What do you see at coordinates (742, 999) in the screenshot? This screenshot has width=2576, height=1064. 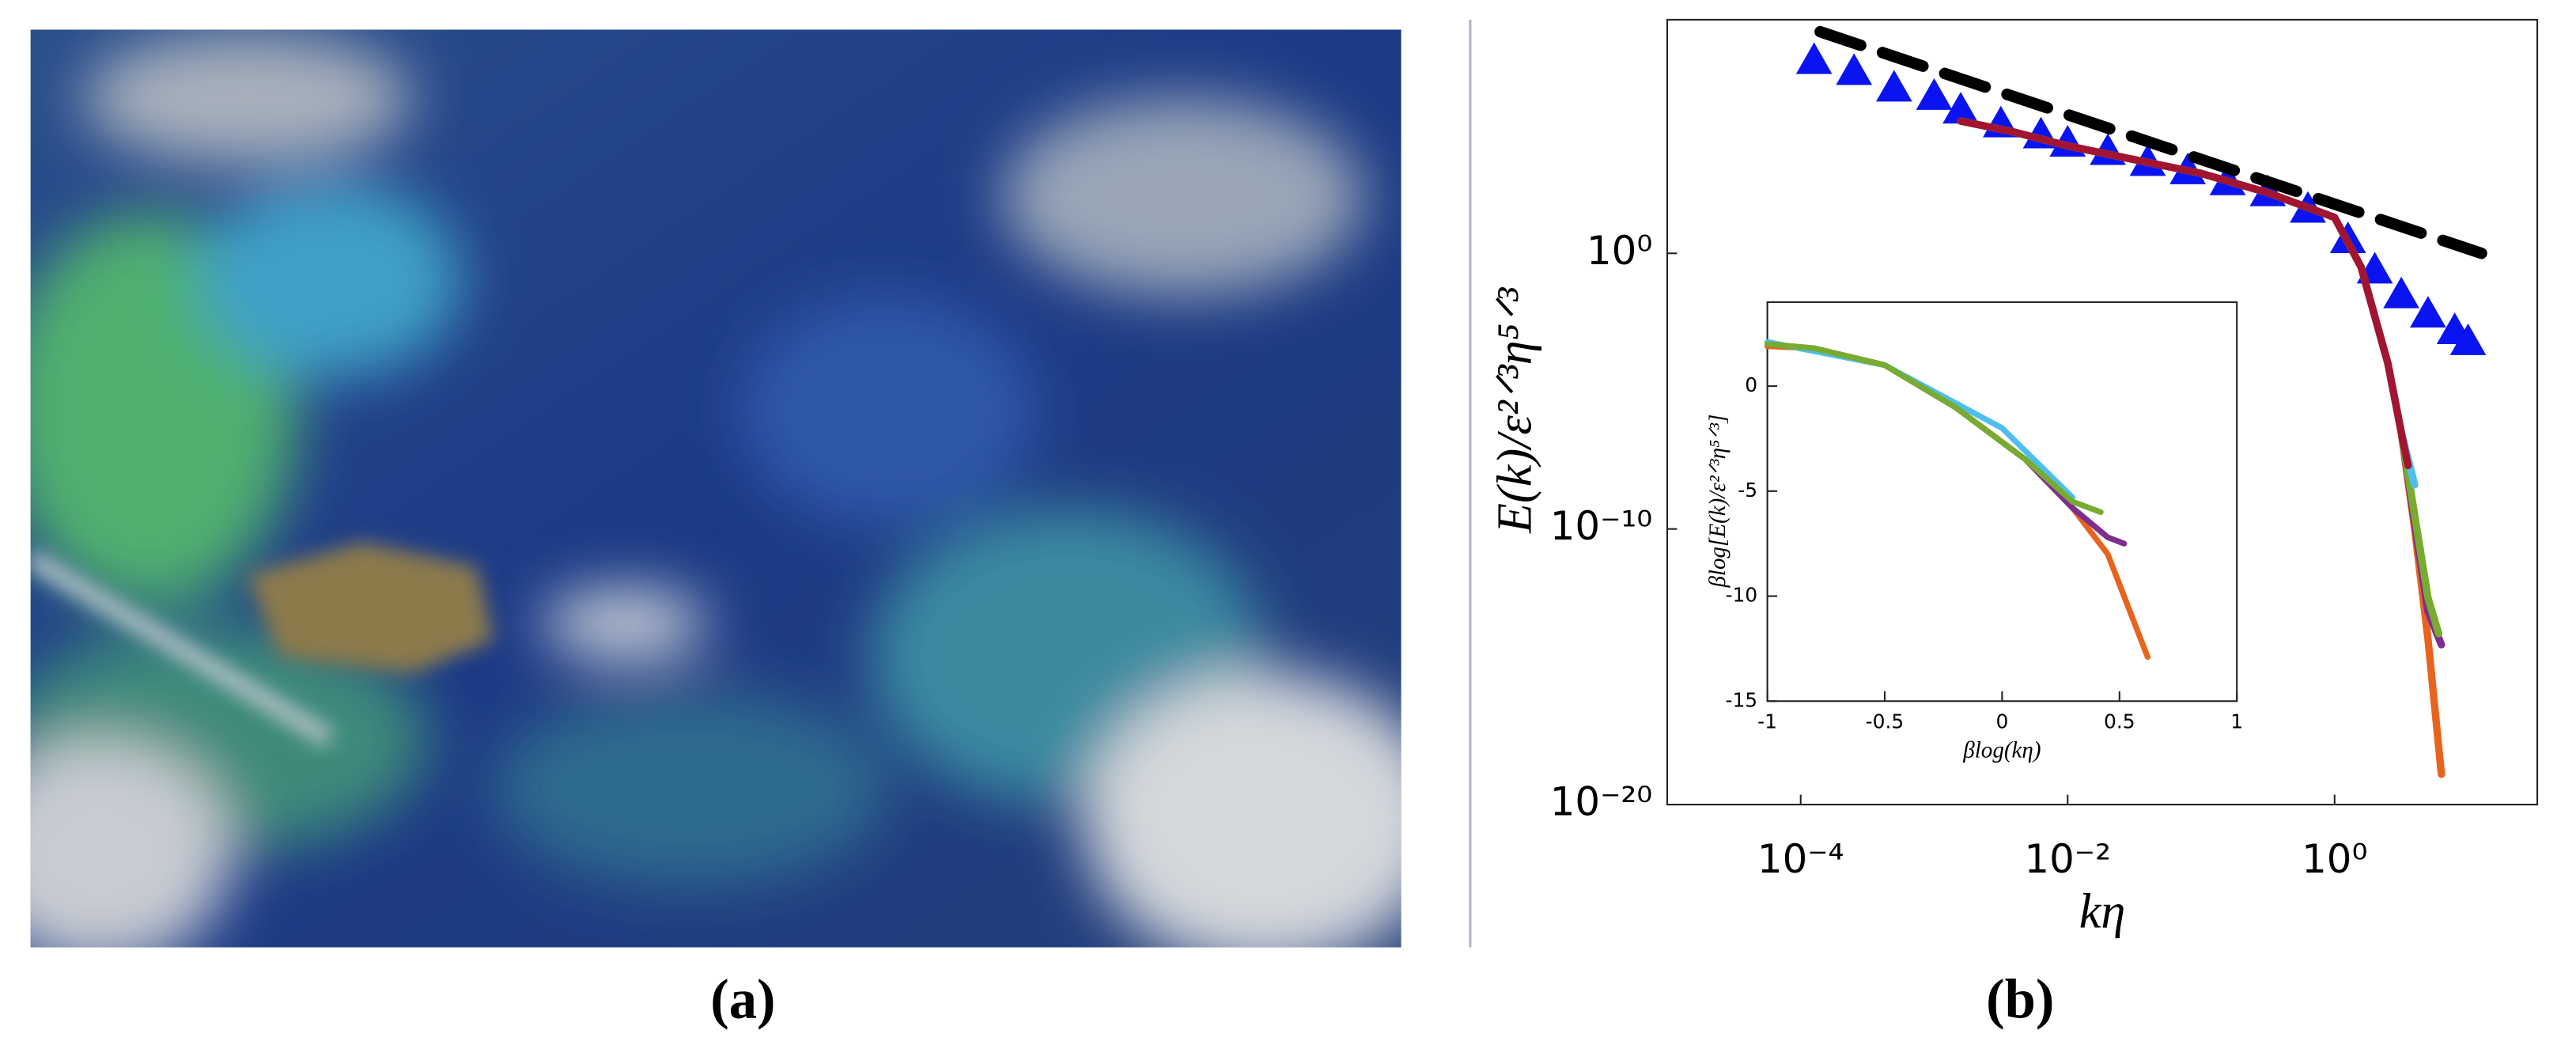 I see `panel-label: (a)` at bounding box center [742, 999].